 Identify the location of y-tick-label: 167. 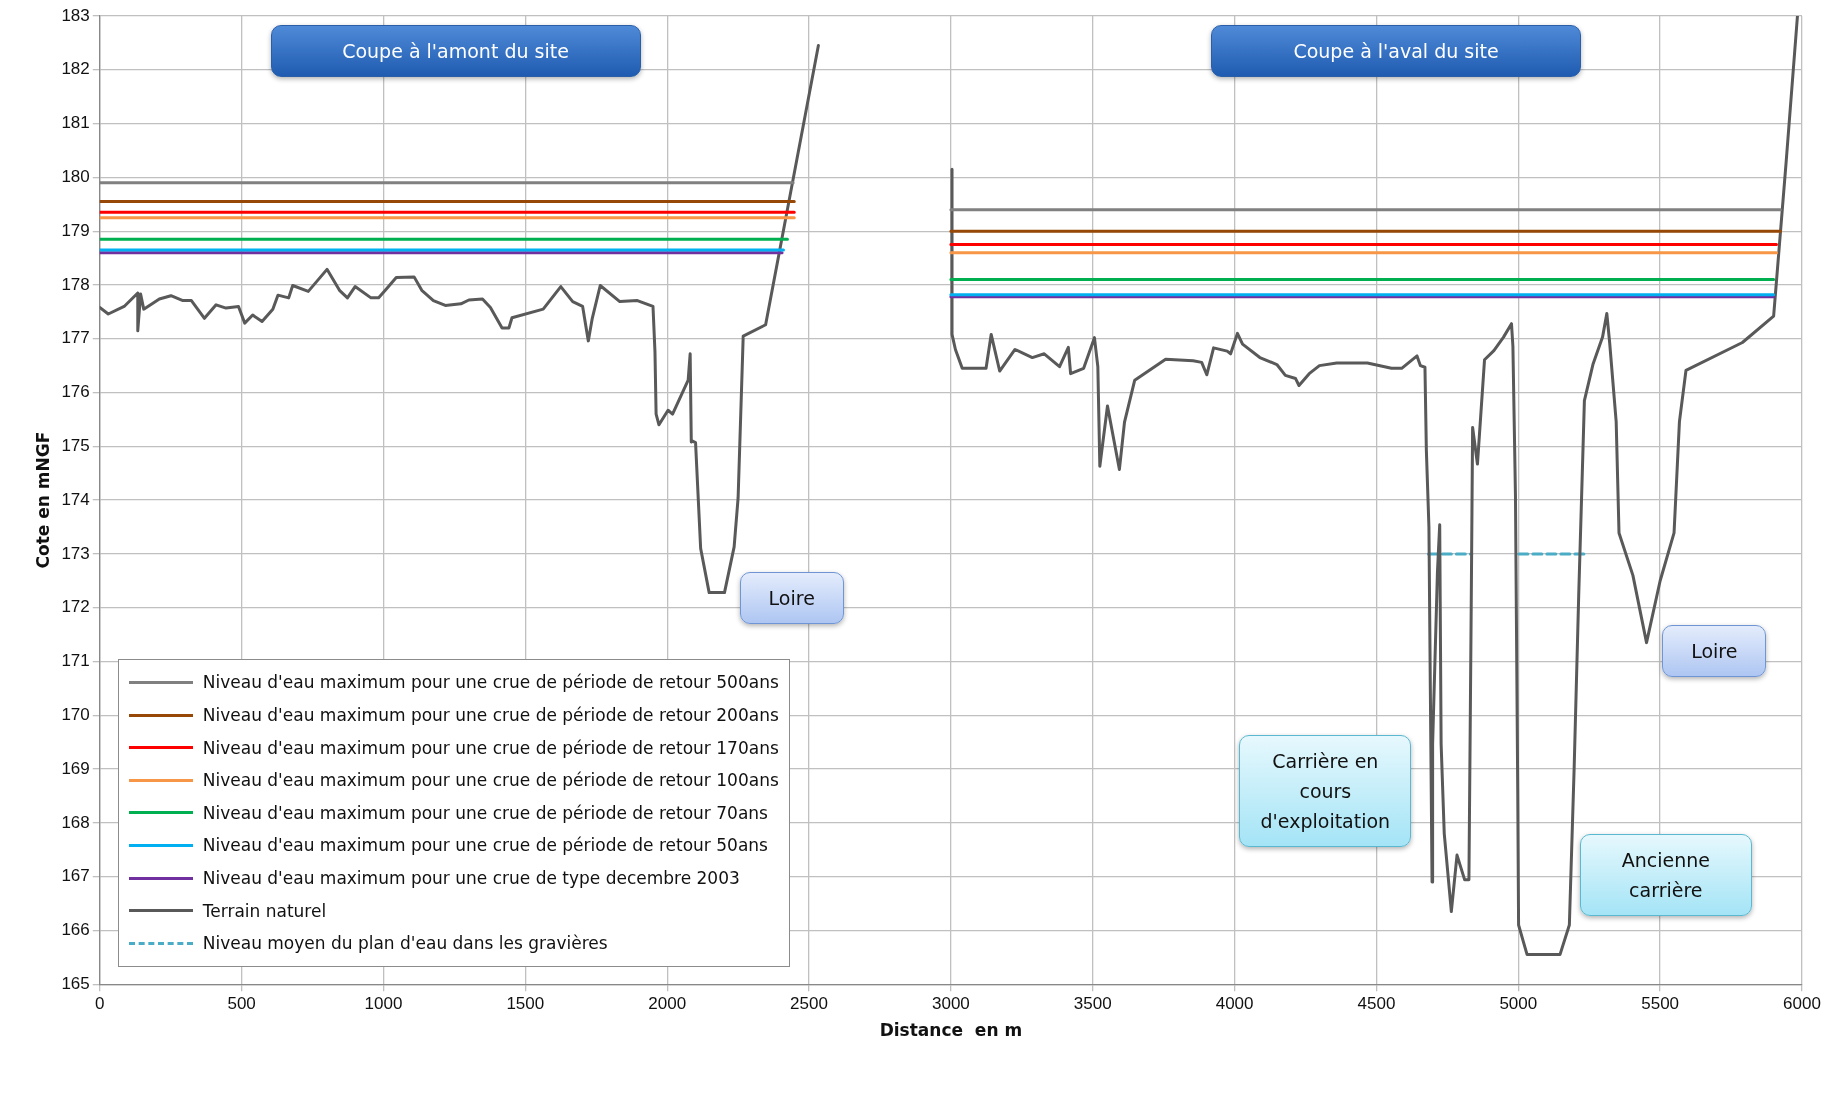
(75, 876).